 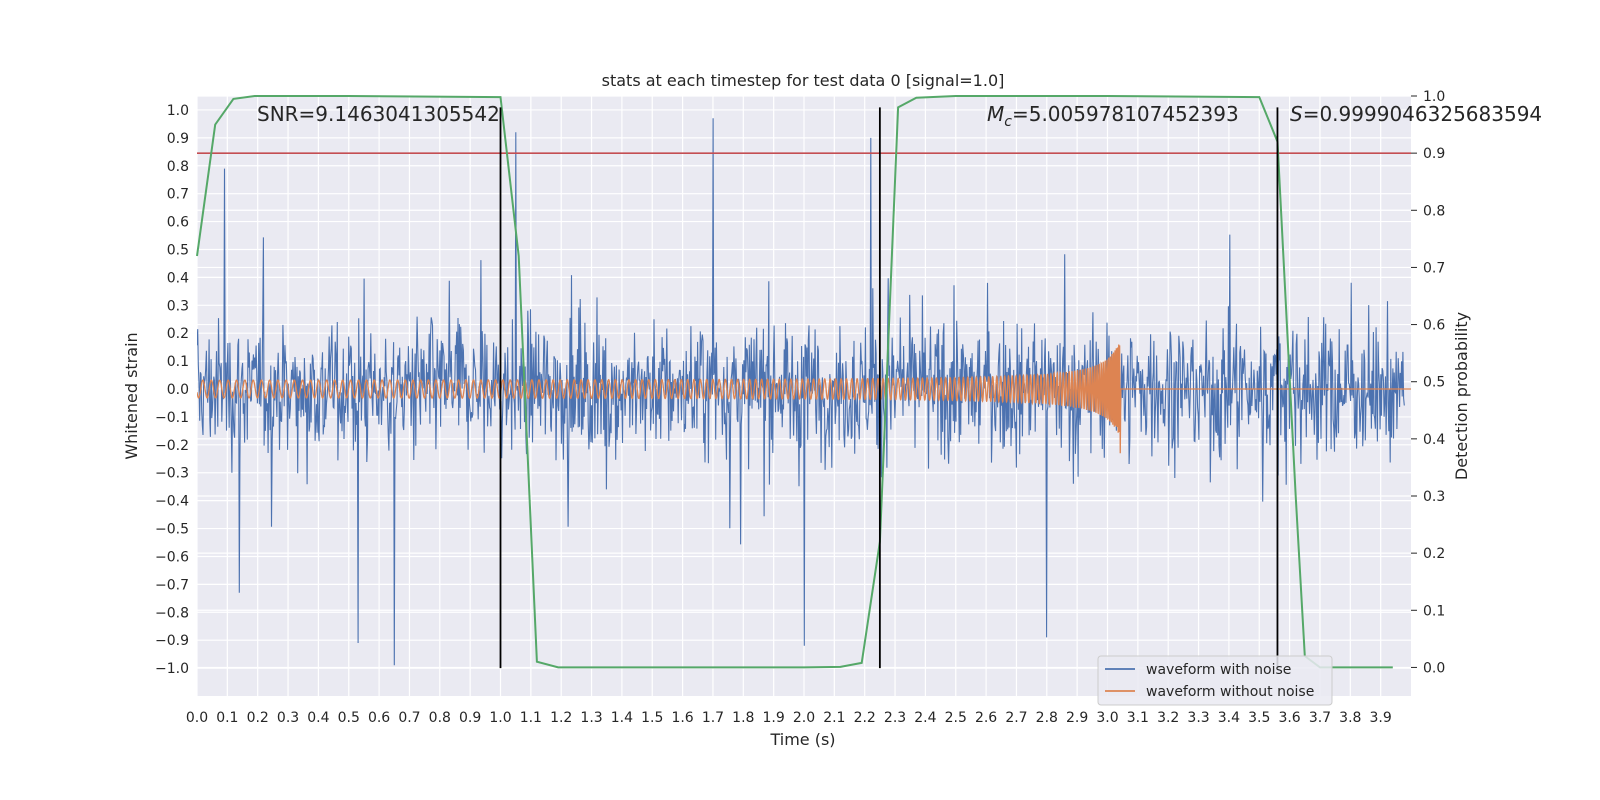 What do you see at coordinates (131, 395) in the screenshot?
I see `y-axis-label: Whitened strain` at bounding box center [131, 395].